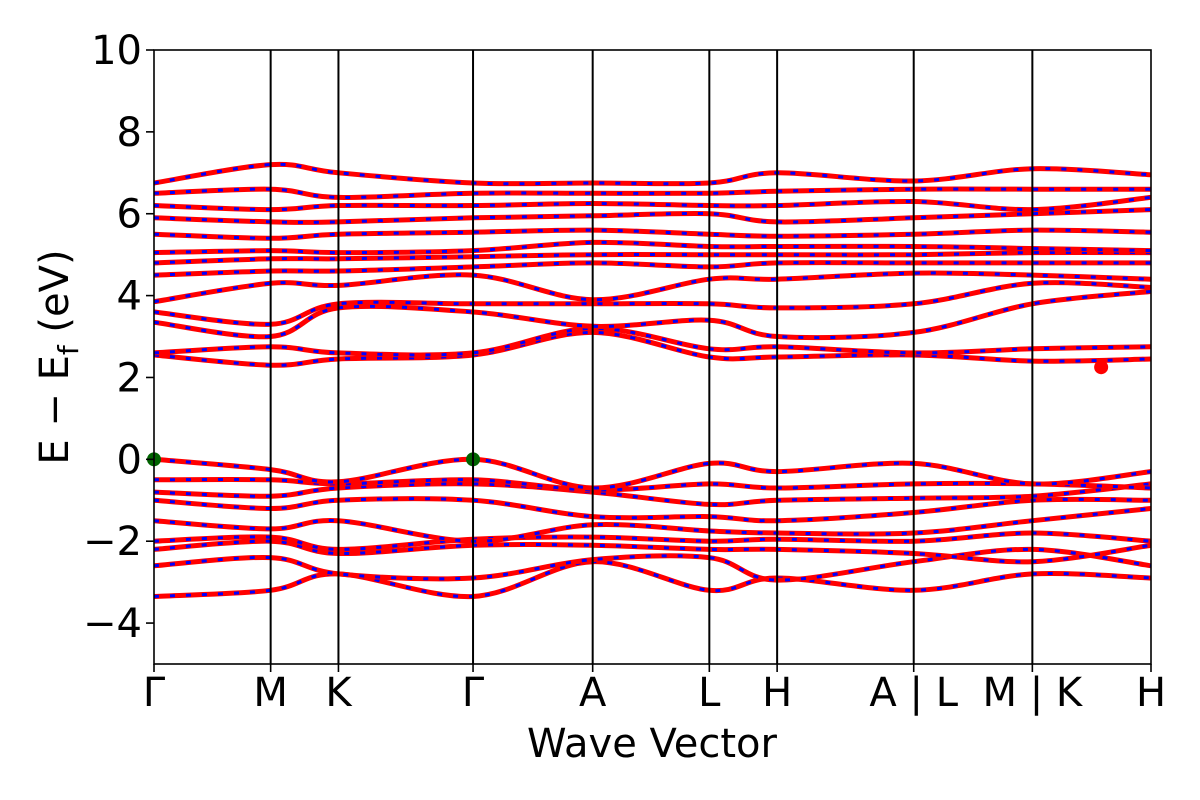  What do you see at coordinates (652, 193) in the screenshot?
I see `band-20-spin-up` at bounding box center [652, 193].